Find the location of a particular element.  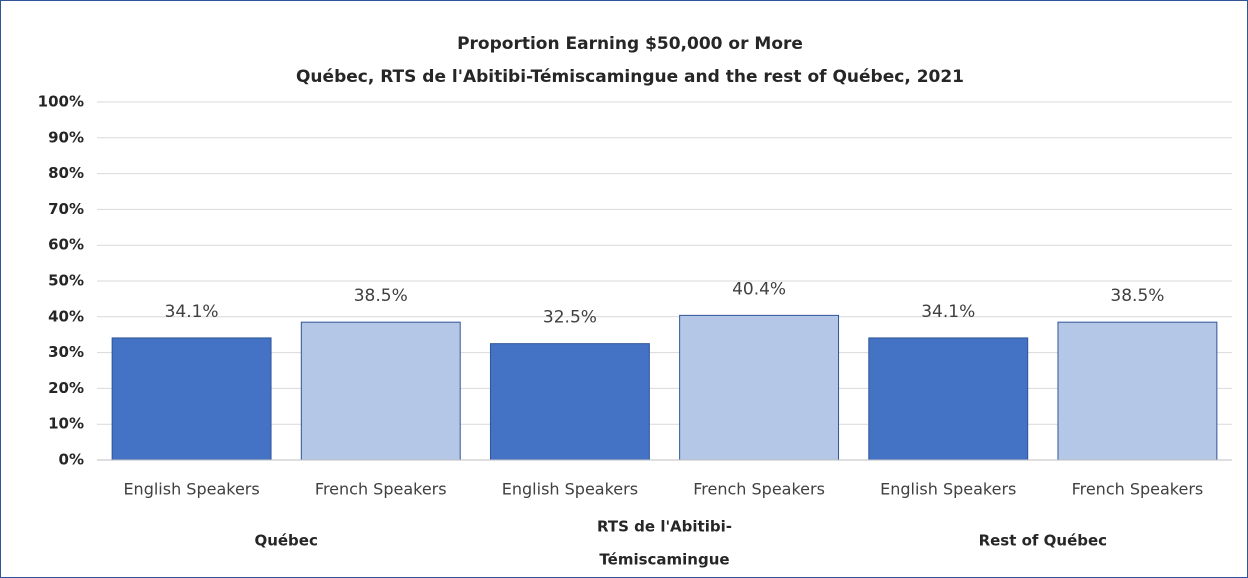

y-tick-label: 90% is located at coordinates (66, 137).